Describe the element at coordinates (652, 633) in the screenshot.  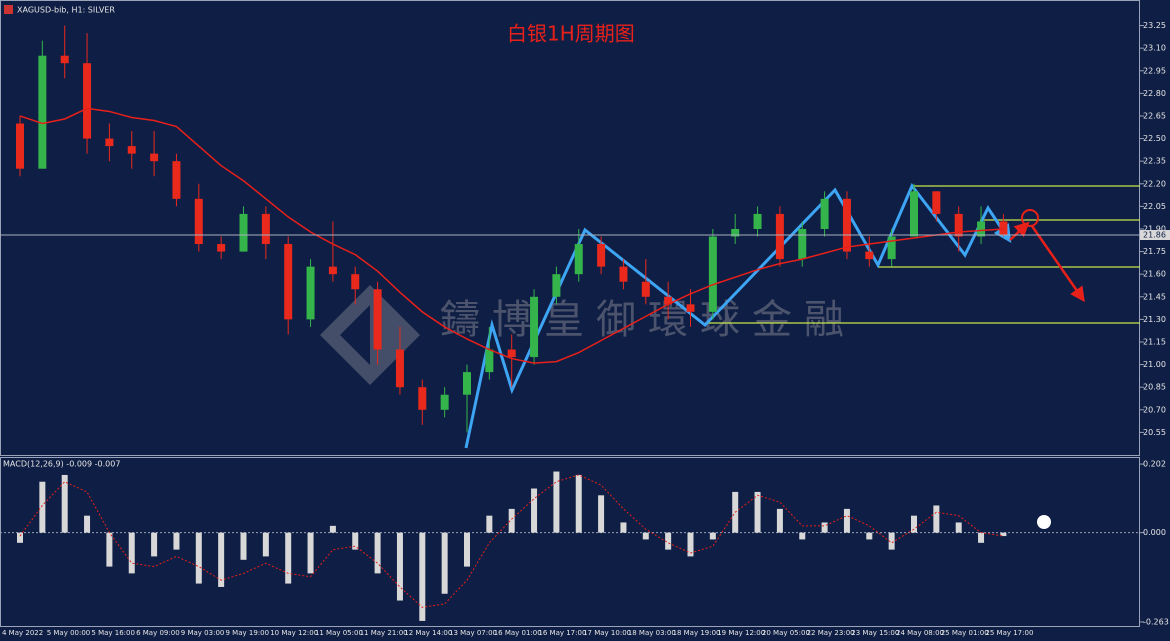
I see `x-tick-label: 18 May 03:00` at that location.